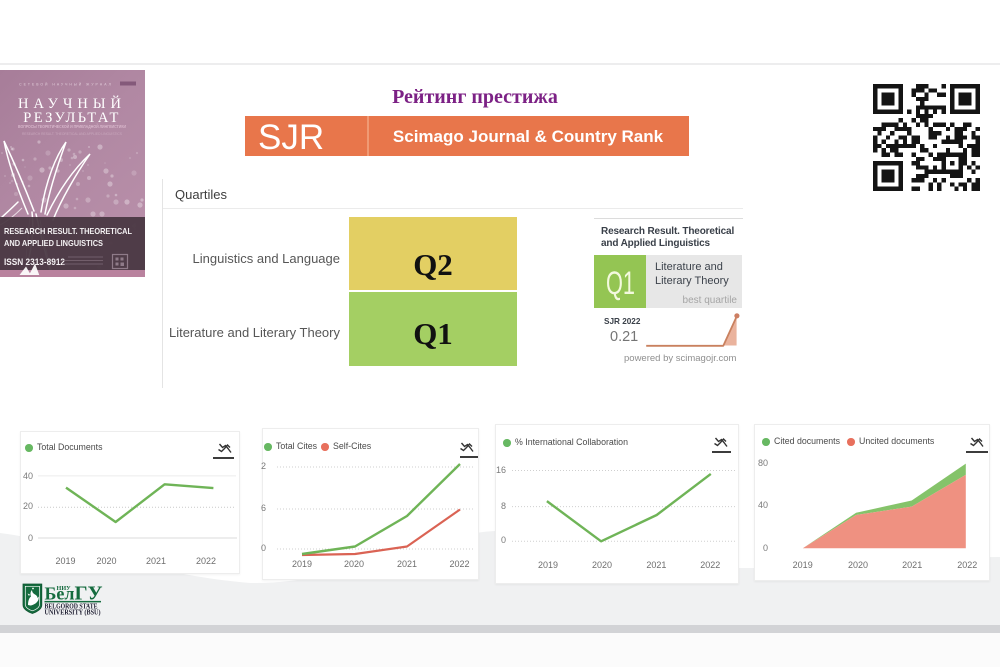 The height and width of the screenshot is (667, 1000). What do you see at coordinates (64, 588) in the screenshot?
I see `svg-text: НИУ` at bounding box center [64, 588].